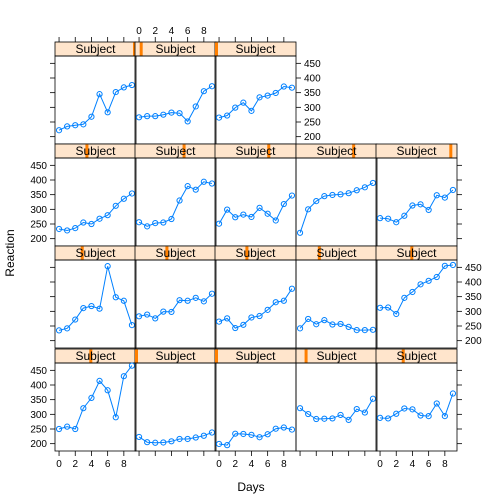 The height and width of the screenshot is (504, 504). I want to click on y-tick-label: 250, so click(38, 430).